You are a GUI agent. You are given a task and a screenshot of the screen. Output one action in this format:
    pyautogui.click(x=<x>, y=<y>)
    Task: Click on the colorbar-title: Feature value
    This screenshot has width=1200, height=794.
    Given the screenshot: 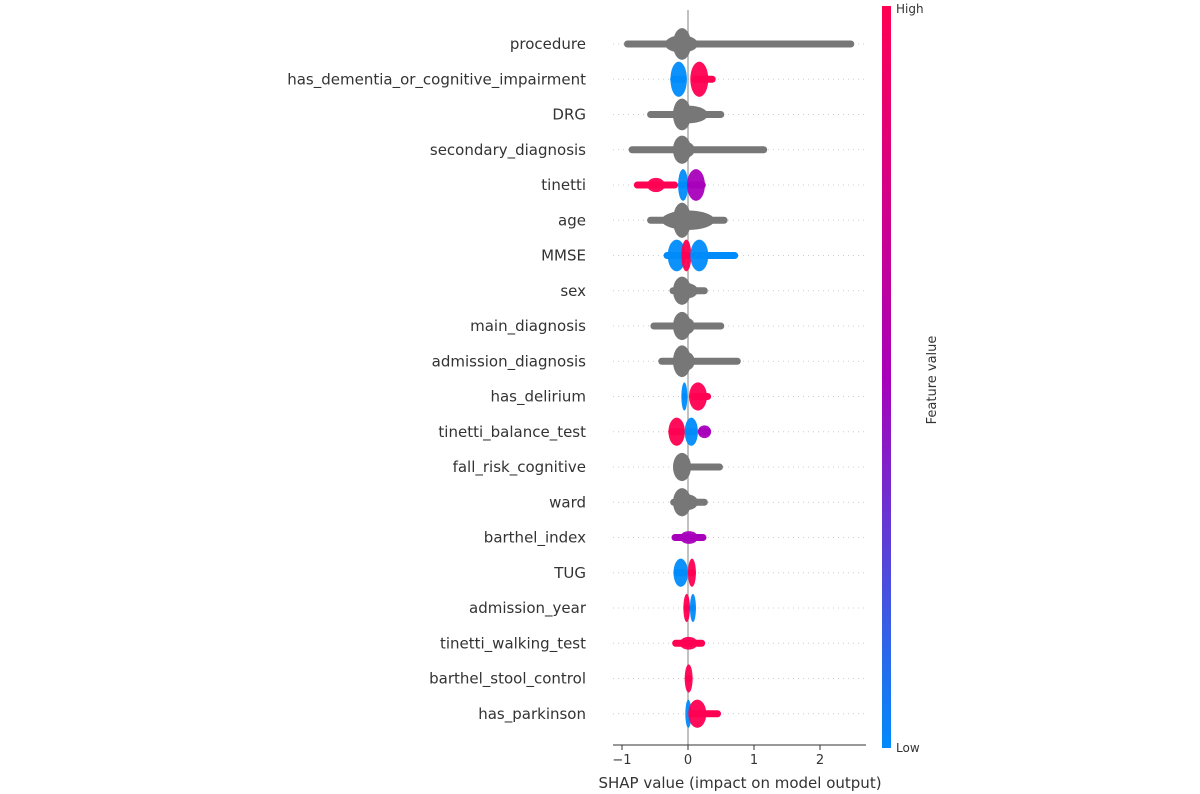 What is the action you would take?
    pyautogui.click(x=932, y=380)
    